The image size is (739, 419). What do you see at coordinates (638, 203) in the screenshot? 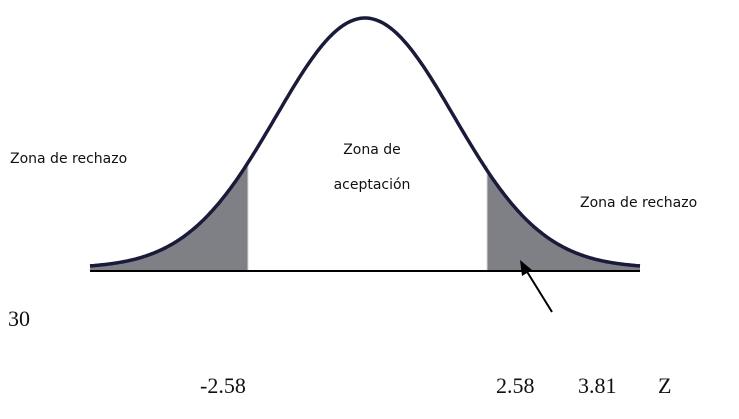
I see `right-zone-label: Zona de rechazo` at bounding box center [638, 203].